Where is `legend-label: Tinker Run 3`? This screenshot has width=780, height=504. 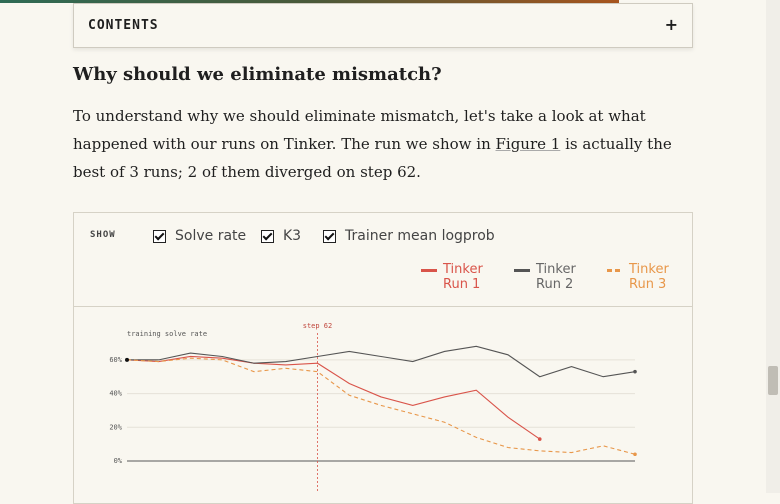
legend-label: Tinker Run 3 is located at coordinates (649, 277).